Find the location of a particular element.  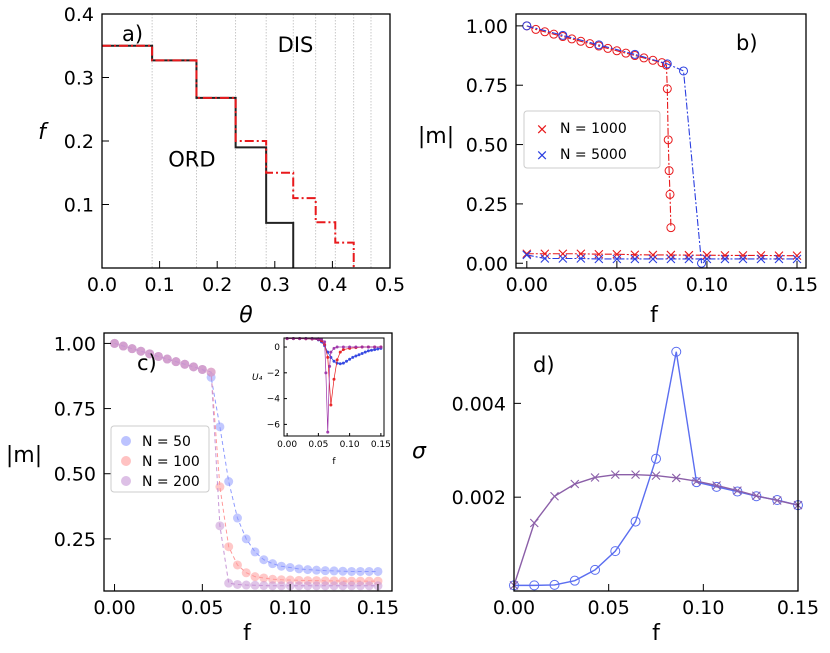

panel-a-label: a) is located at coordinates (132, 34).